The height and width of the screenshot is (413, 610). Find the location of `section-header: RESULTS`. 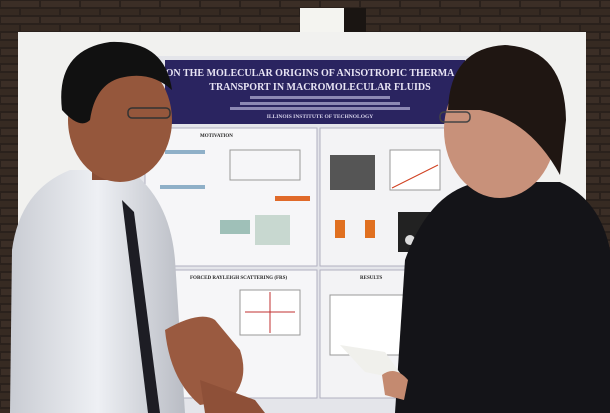

section-header: RESULTS is located at coordinates (371, 278).